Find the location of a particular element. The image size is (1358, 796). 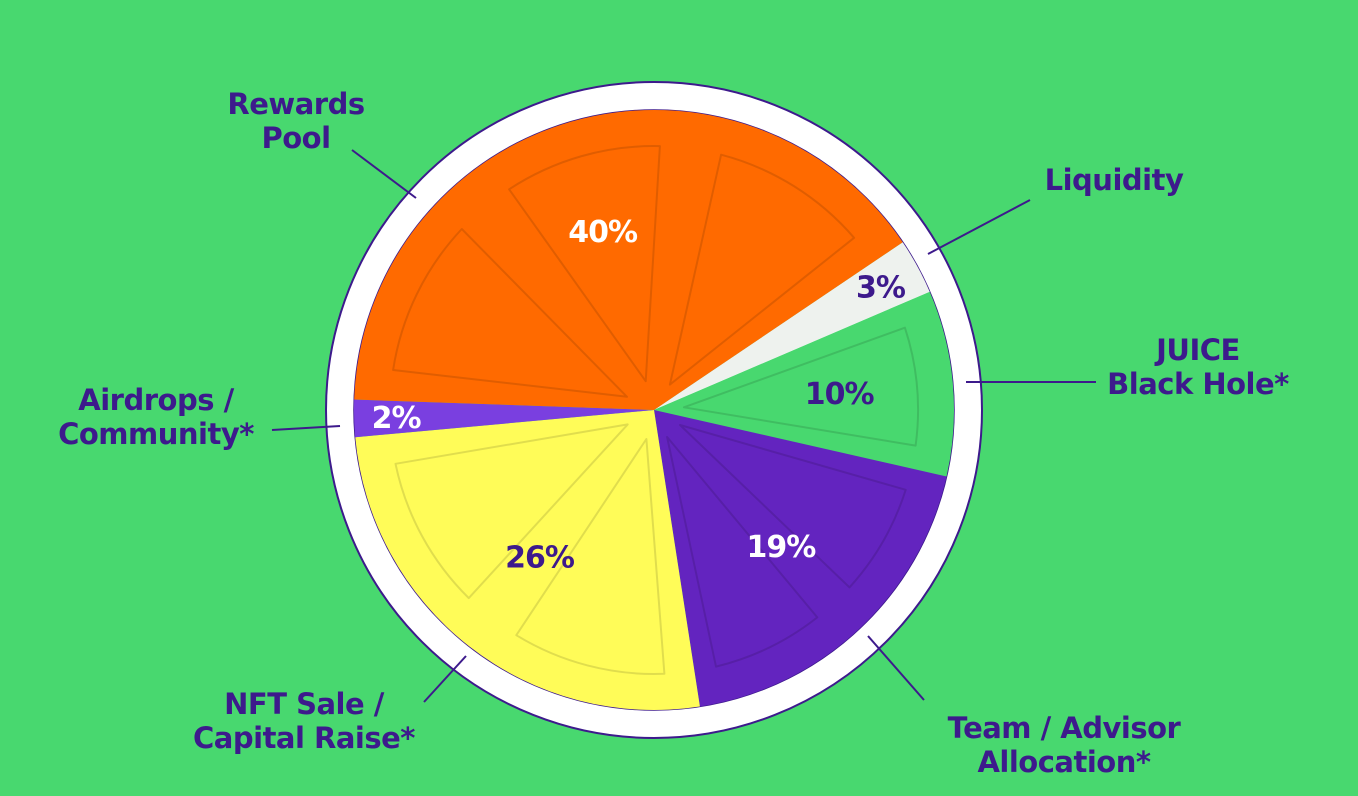

category-label-4-line-1: Community* is located at coordinates (156, 434).